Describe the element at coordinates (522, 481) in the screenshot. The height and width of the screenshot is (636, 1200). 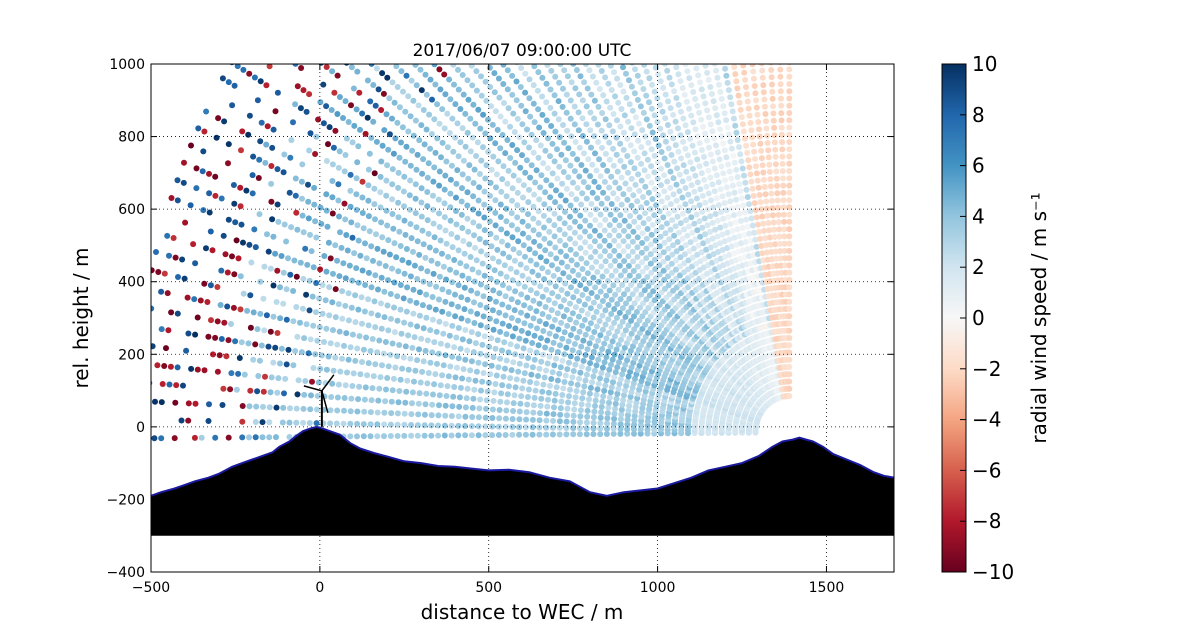
I see `terrain-profile` at that location.